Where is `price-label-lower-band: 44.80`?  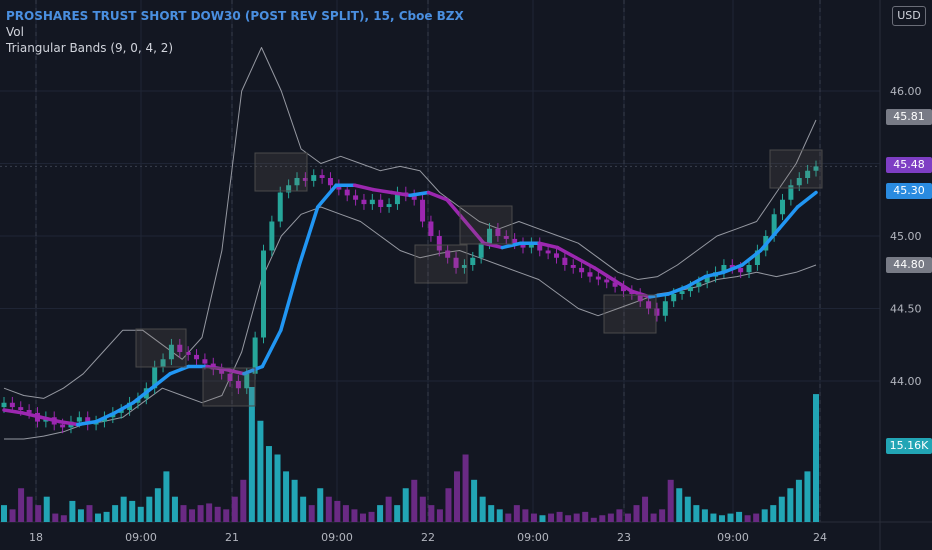
price-label-lower-band: 44.80 is located at coordinates (909, 265).